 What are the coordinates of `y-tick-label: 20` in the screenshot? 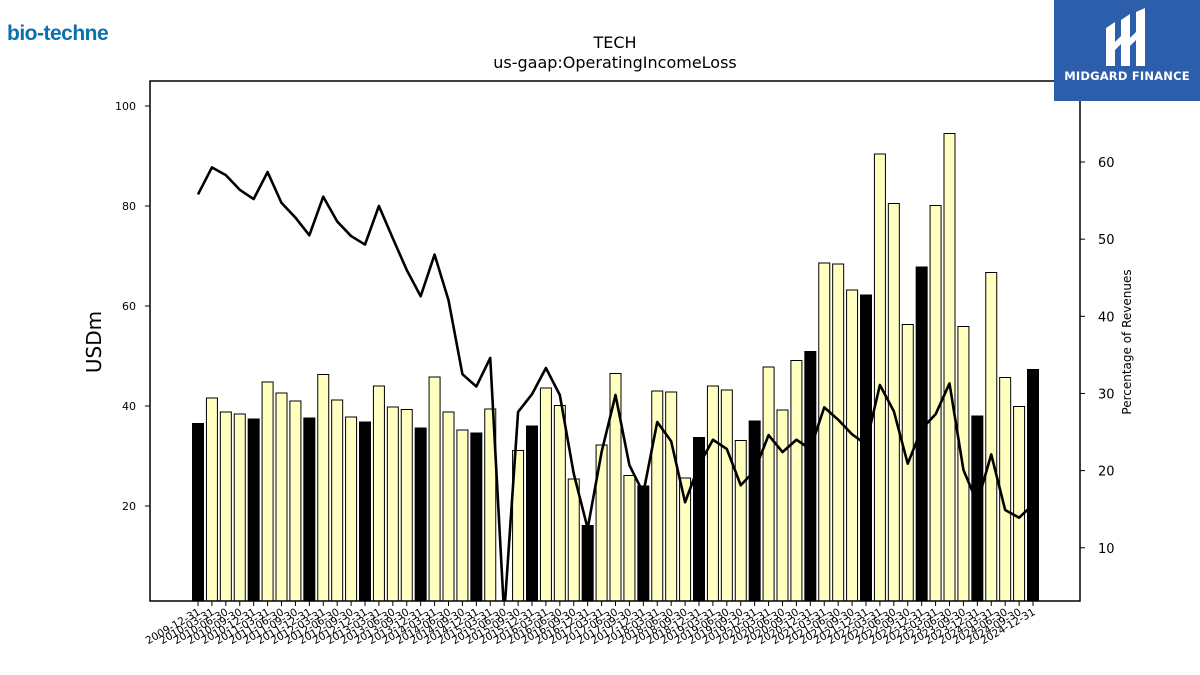 It's located at (129, 506).